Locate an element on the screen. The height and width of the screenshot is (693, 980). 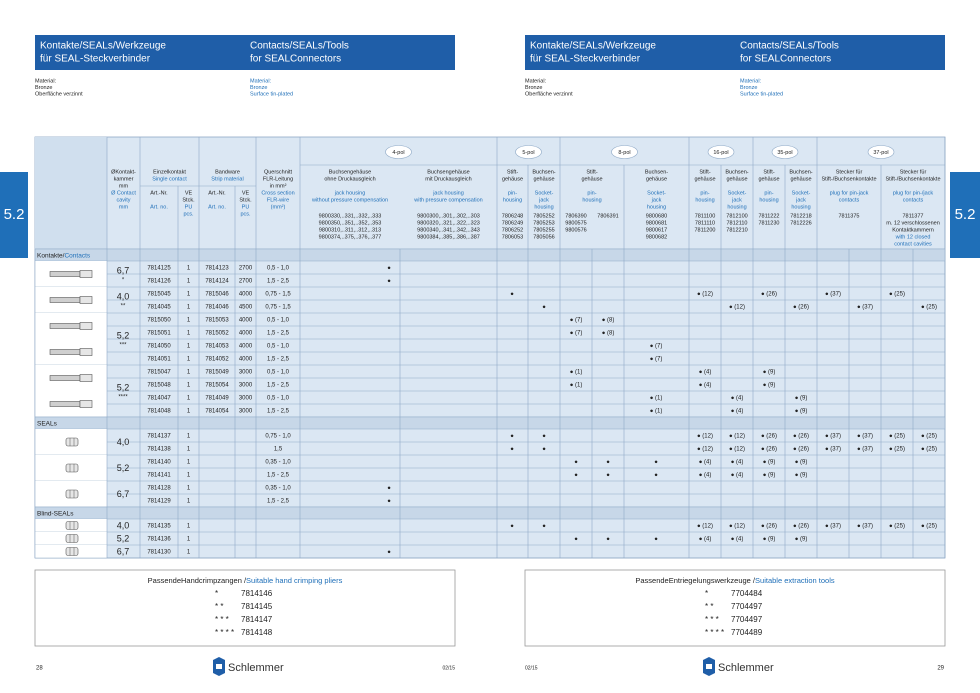
strip-pack-unit: 4000 is located at coordinates (246, 295).